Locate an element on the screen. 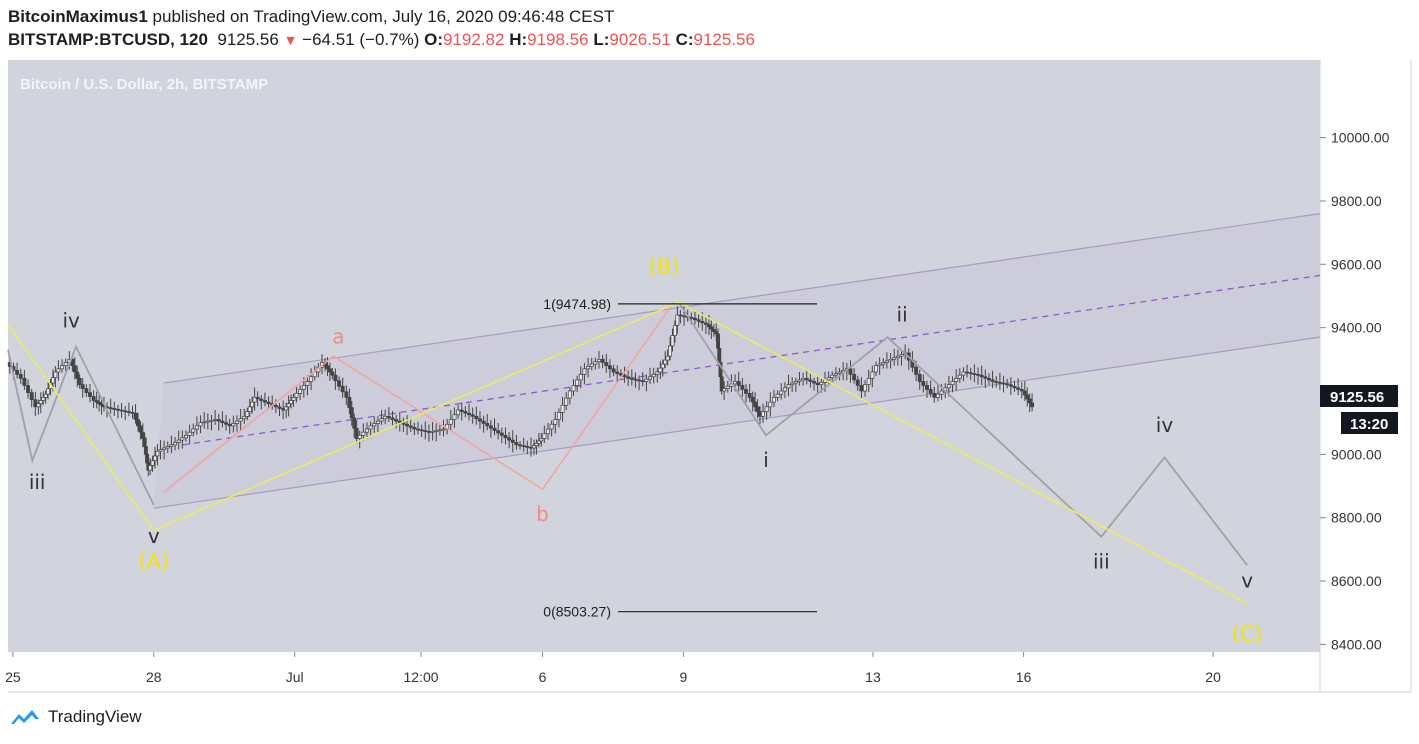 The image size is (1419, 744). wave-label: iv is located at coordinates (1165, 425).